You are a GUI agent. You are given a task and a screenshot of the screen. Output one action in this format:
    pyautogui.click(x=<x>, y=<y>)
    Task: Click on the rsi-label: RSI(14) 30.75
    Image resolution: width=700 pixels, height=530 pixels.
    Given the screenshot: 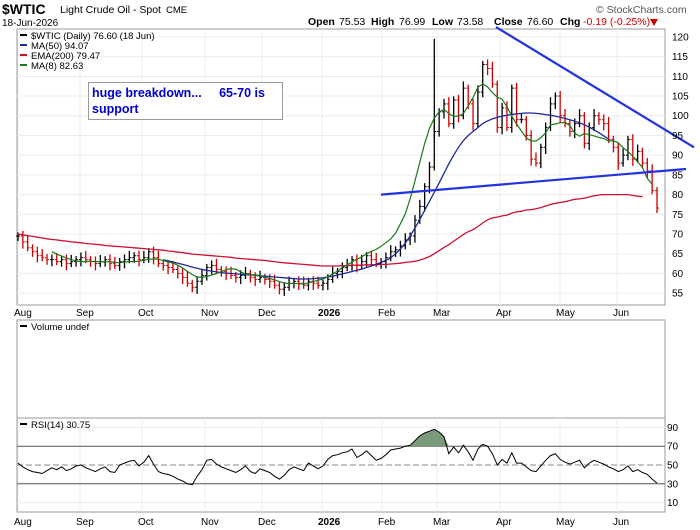 What is the action you would take?
    pyautogui.click(x=60, y=425)
    